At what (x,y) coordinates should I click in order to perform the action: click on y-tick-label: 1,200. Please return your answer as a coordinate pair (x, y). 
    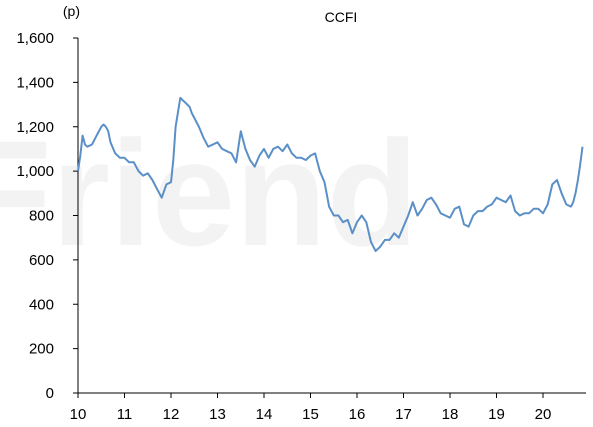
    Looking at the image, I should click on (35, 127).